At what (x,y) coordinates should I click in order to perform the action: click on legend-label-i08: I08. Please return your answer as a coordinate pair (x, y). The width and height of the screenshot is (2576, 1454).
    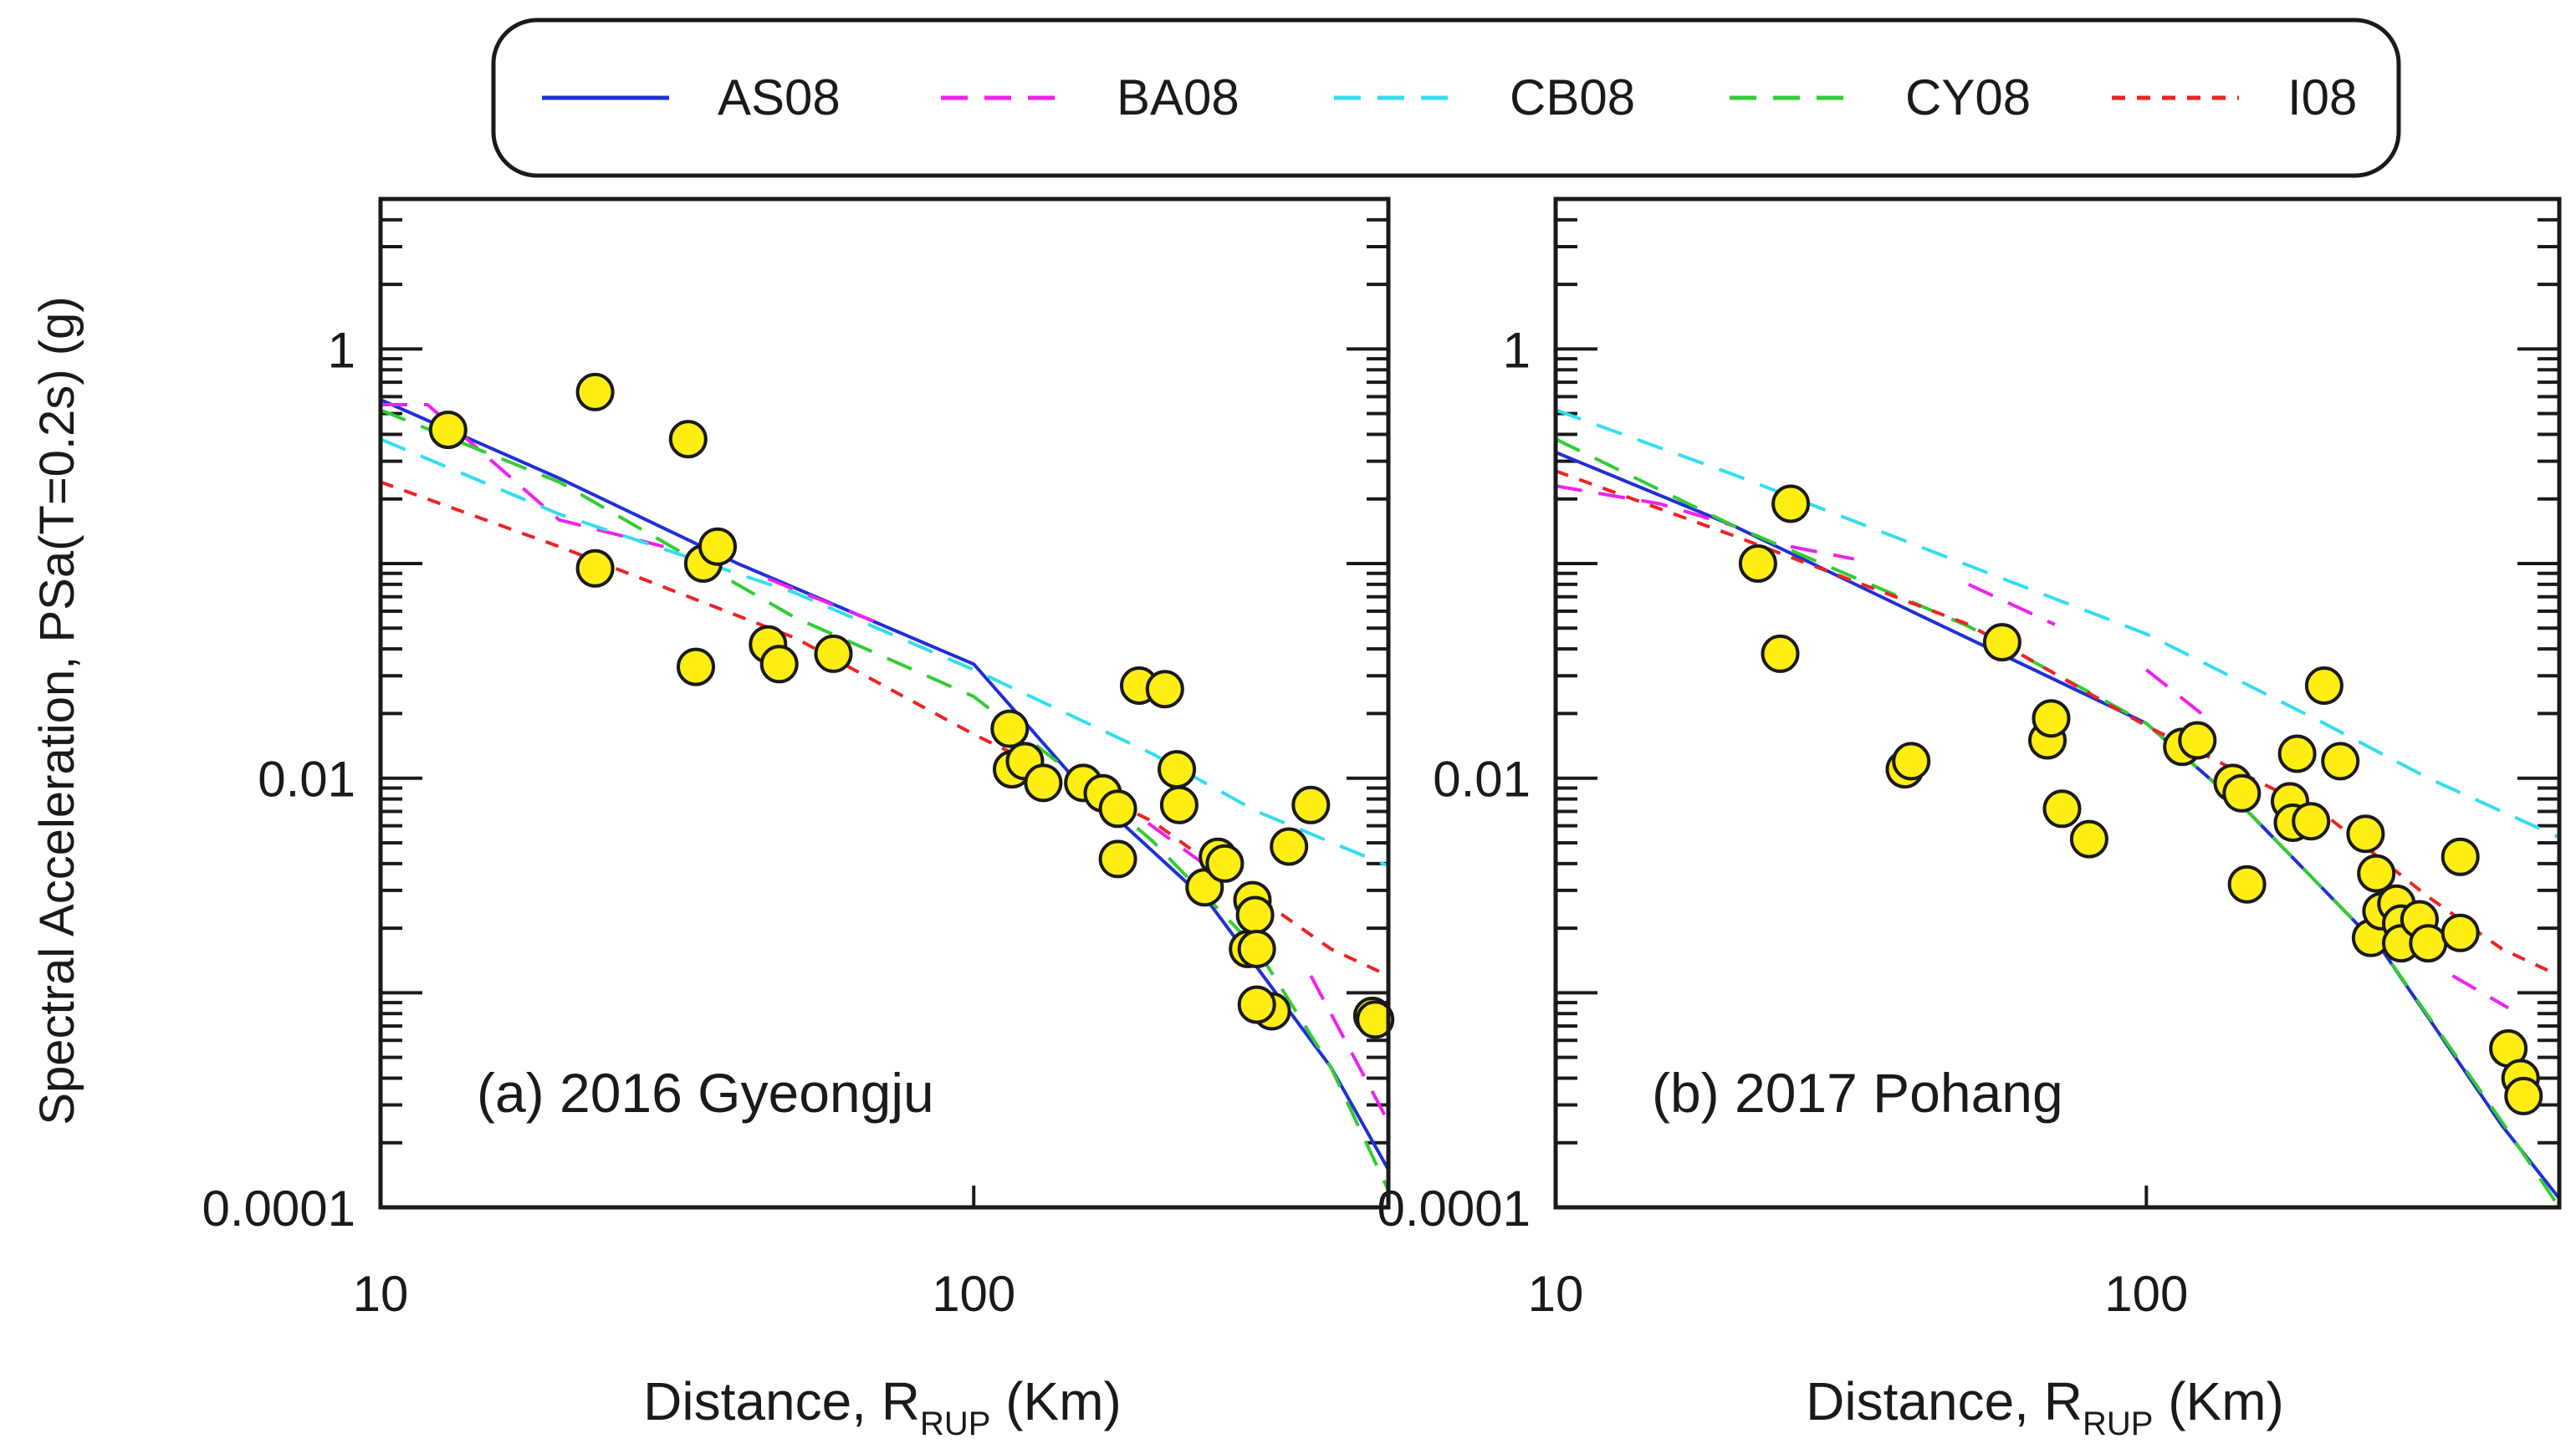
    Looking at the image, I should click on (2322, 97).